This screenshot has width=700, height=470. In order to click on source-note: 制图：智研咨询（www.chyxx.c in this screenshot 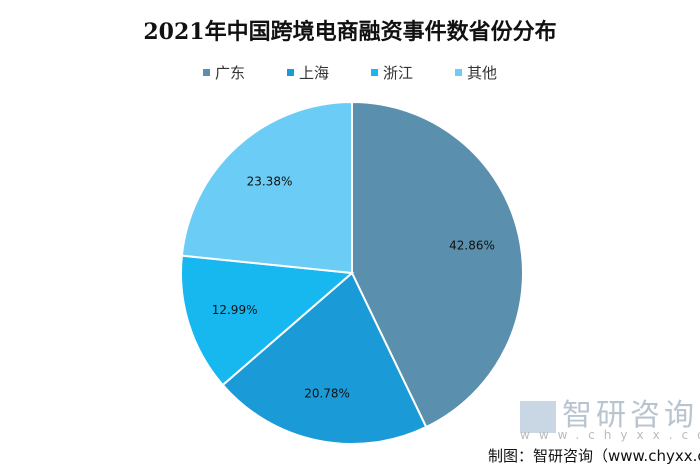, I will do `click(594, 456)`.